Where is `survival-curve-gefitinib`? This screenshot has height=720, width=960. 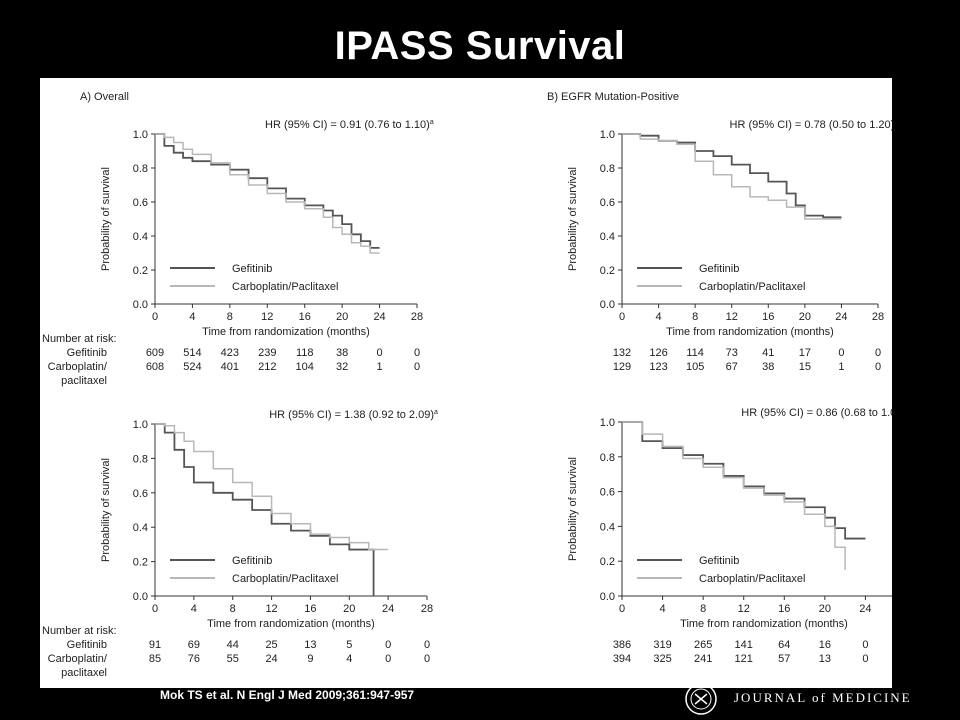 survival-curve-gefitinib is located at coordinates (265, 509).